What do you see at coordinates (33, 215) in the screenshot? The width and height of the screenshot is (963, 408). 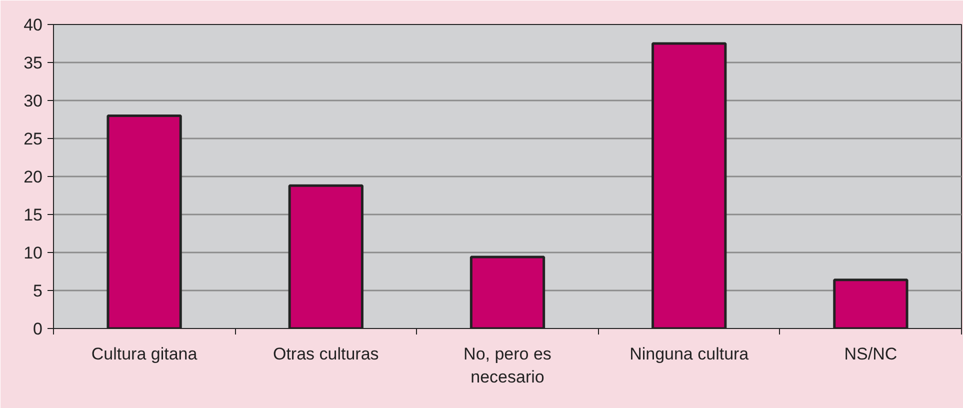 I see `y-tick-label: 15` at bounding box center [33, 215].